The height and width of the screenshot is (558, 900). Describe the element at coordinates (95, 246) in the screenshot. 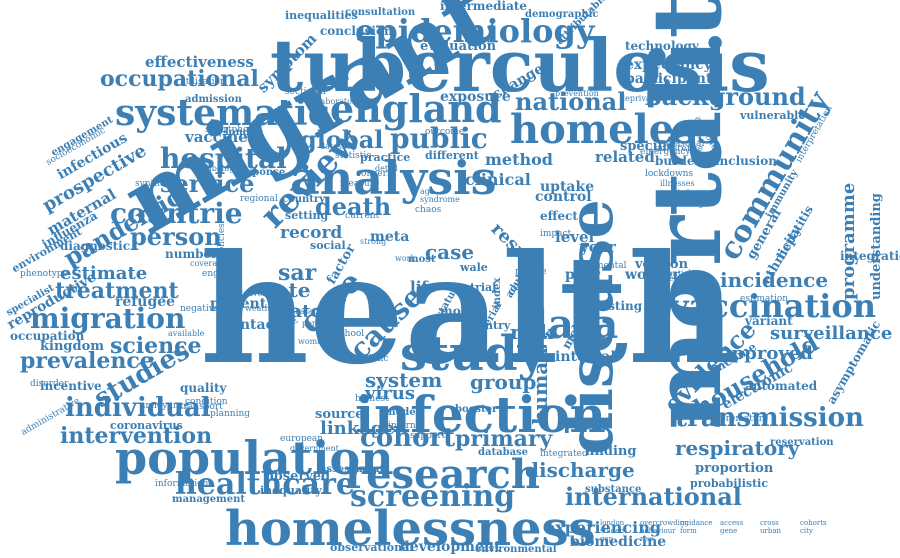

I see `word-diagnostic: diagnostic` at that location.